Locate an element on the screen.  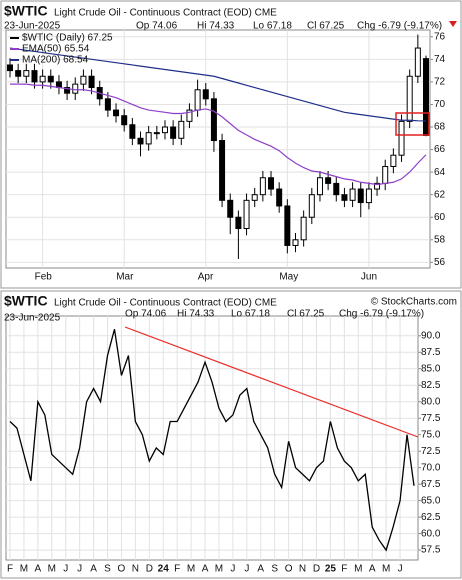
ohlc-stat: Op 74.06 is located at coordinates (157, 26).